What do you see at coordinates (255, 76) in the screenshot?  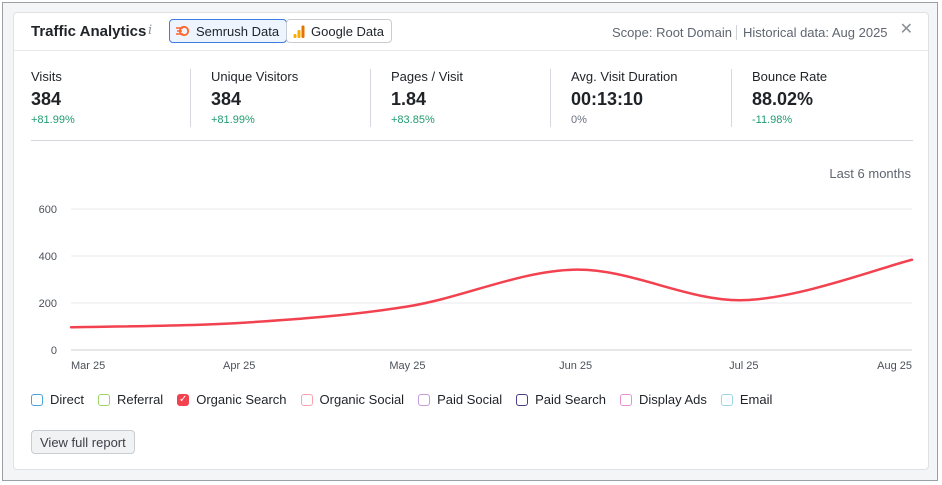 I see `metric-label: Unique Visitors` at bounding box center [255, 76].